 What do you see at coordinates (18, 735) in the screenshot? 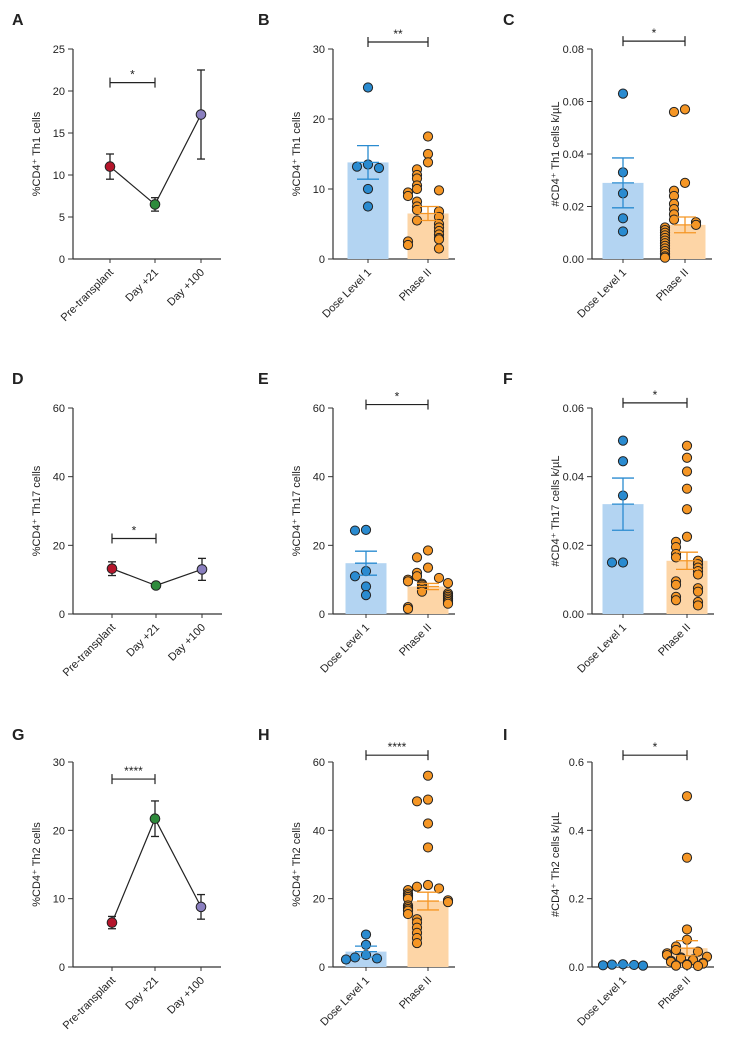
I see `panel-letter: G` at bounding box center [18, 735].